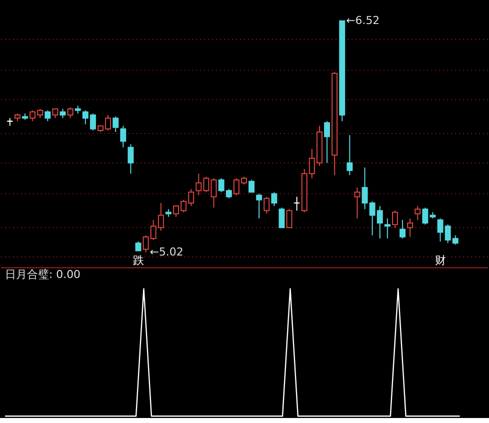 The image size is (489, 423). What do you see at coordinates (138, 260) in the screenshot?
I see `annotation: 跌` at bounding box center [138, 260].